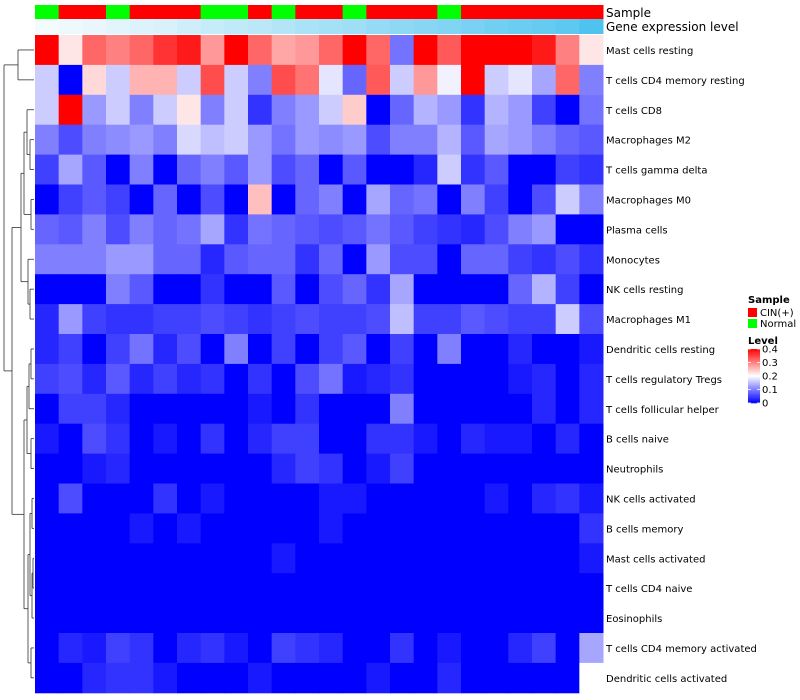  What do you see at coordinates (754, 376) in the screenshot?
I see `legend-level-colorbar` at bounding box center [754, 376].